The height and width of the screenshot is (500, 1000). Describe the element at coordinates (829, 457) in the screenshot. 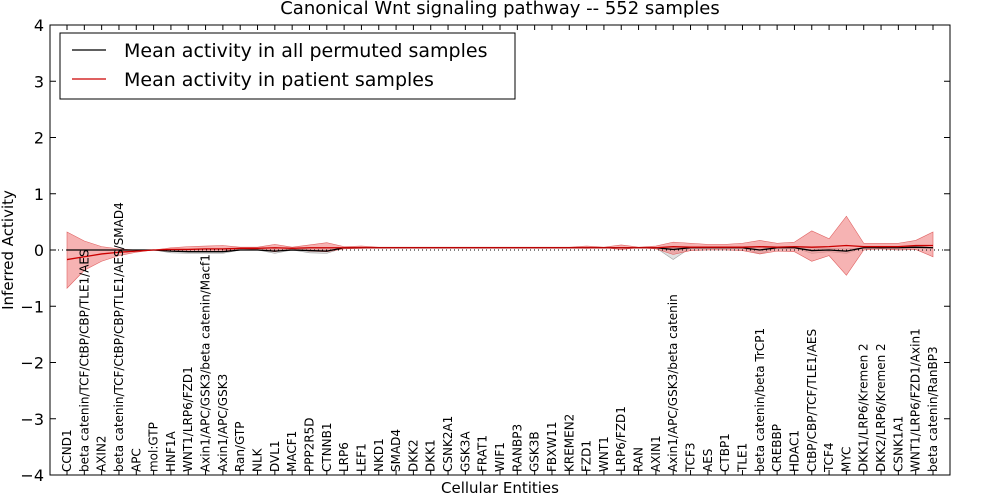

I see `x-tick-label: TCF4` at that location.